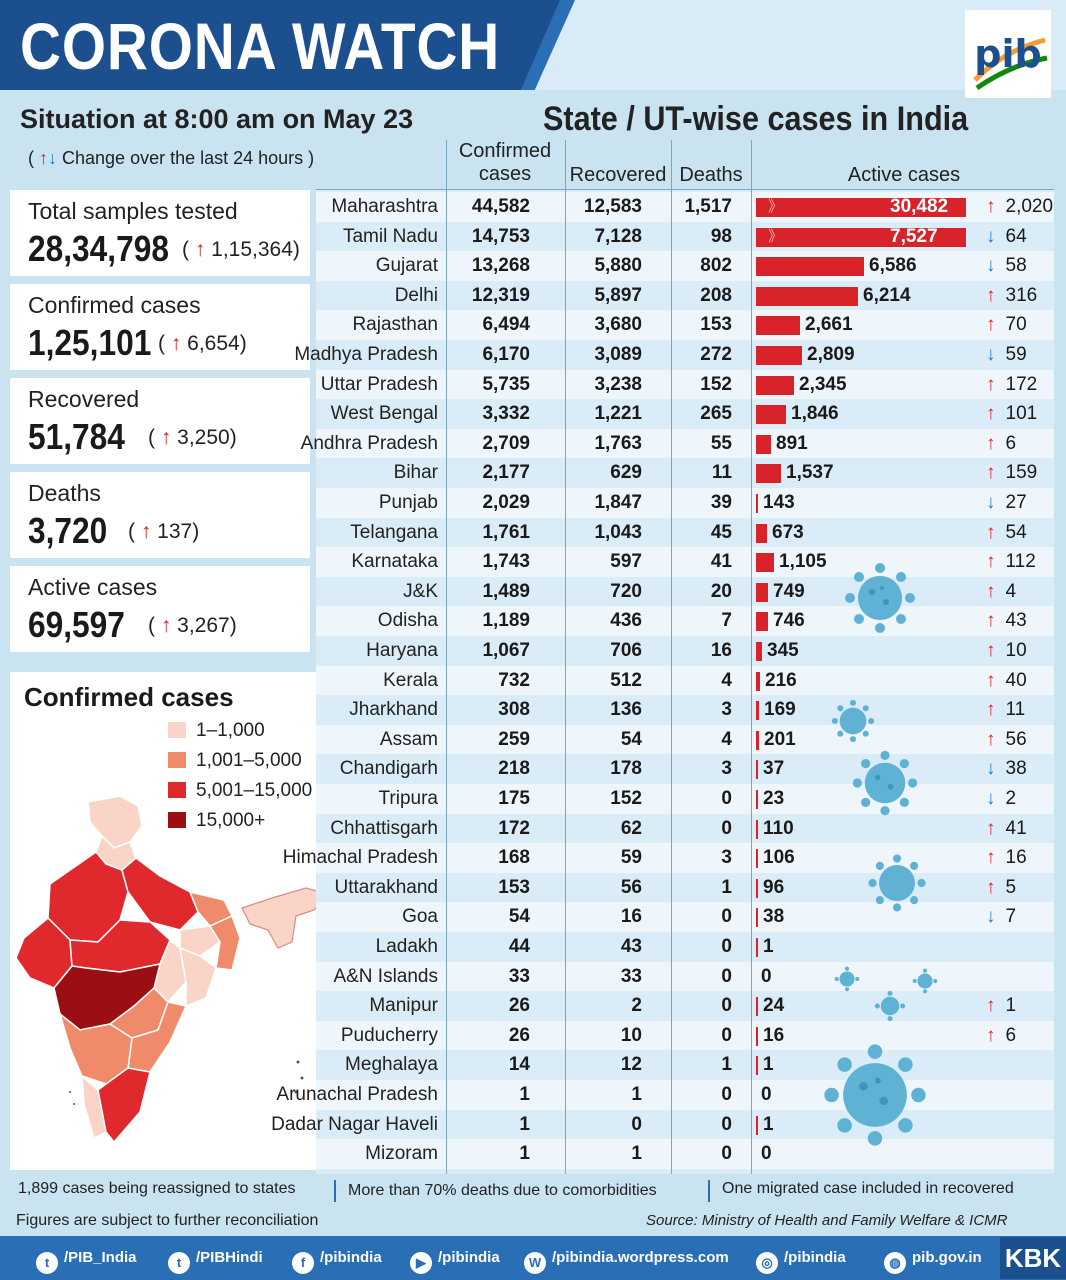 This screenshot has height=1280, width=1066. Describe the element at coordinates (716, 295) in the screenshot. I see `deaths-value: 208` at that location.